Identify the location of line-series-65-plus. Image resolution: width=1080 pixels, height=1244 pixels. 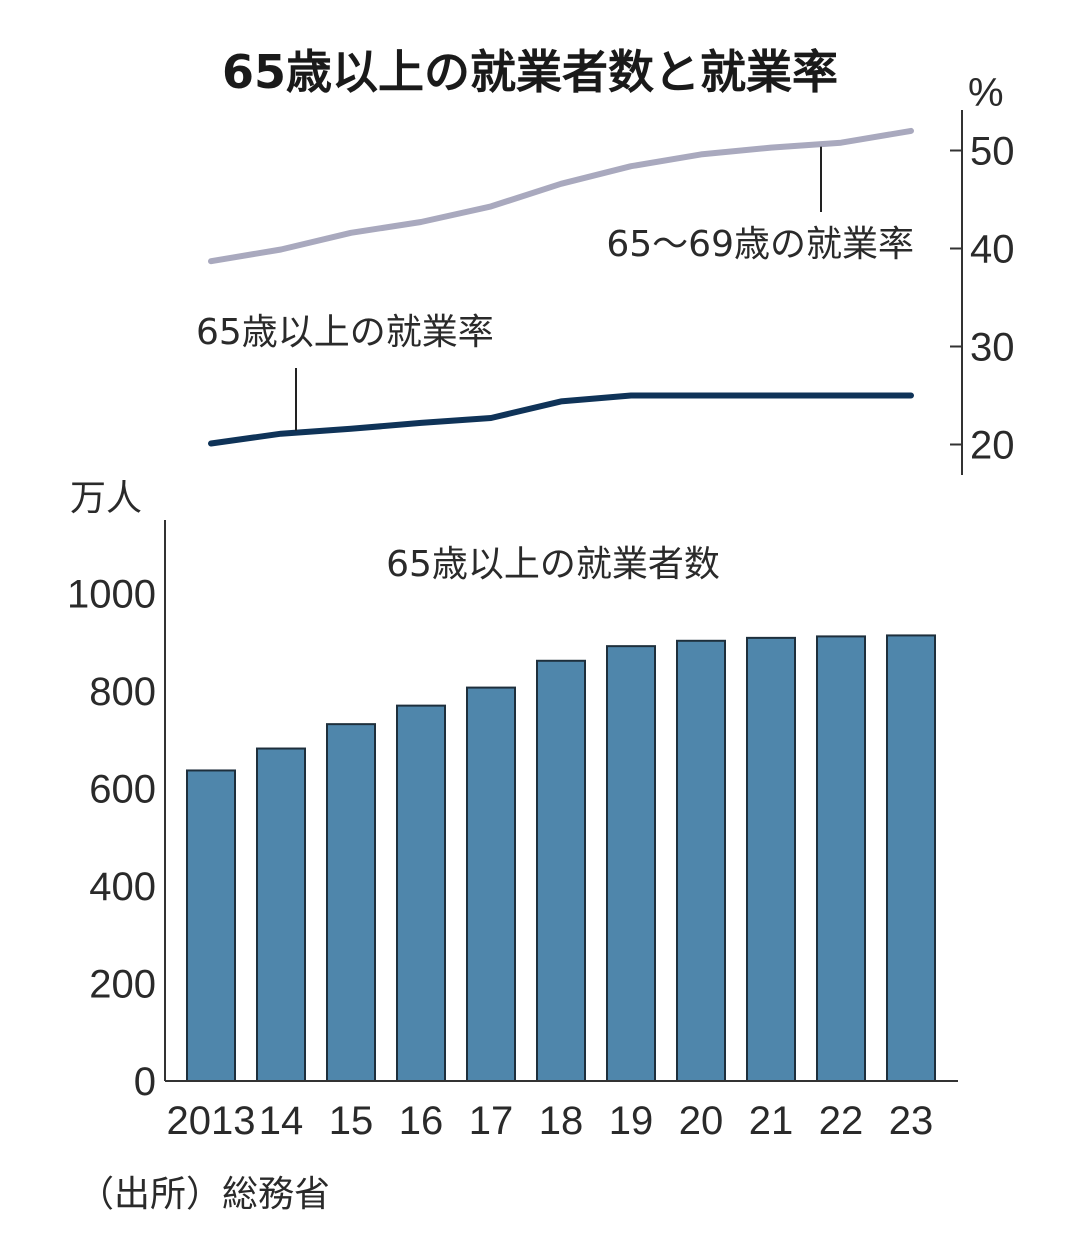
(561, 419).